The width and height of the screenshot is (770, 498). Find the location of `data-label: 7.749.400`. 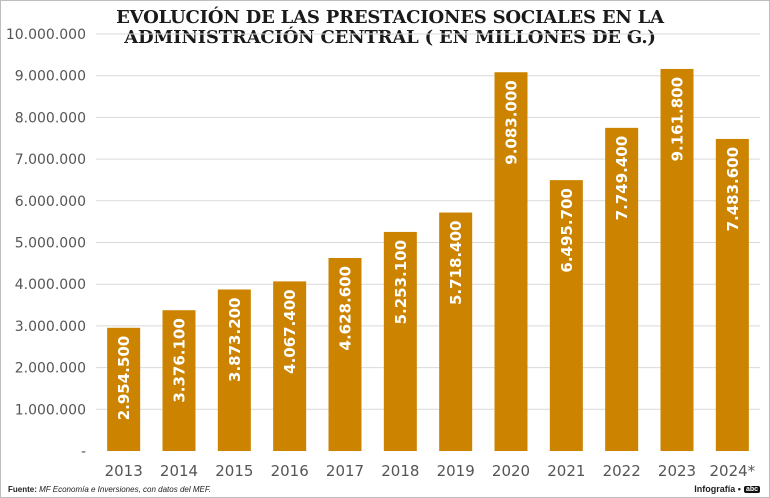

data-label: 7.749.400 is located at coordinates (622, 178).